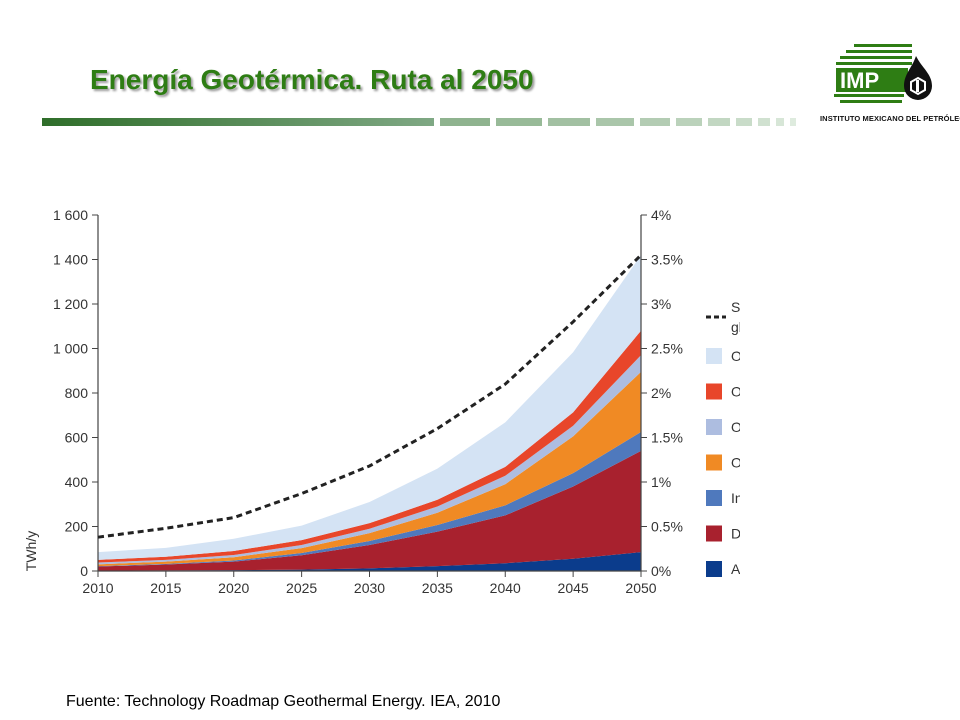 This screenshot has width=960, height=720. What do you see at coordinates (859, 80) in the screenshot?
I see `imp-logo-acronym: IMP` at bounding box center [859, 80].